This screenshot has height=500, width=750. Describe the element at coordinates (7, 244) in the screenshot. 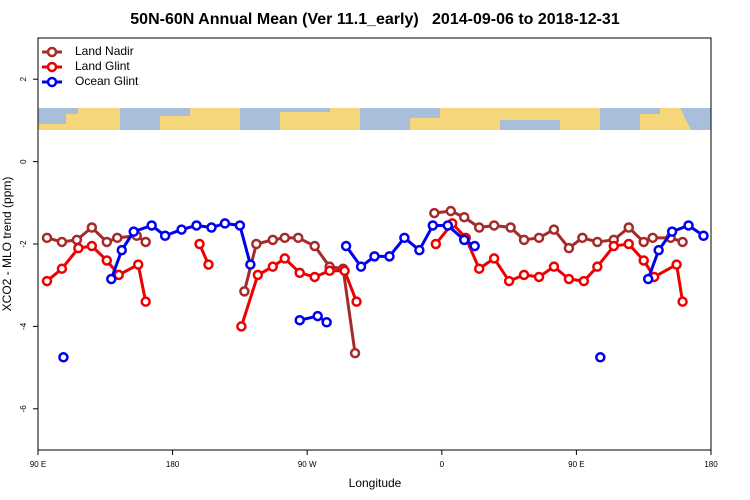

I see `y-axis-label: XCO2 - MLO trend (ppm)` at that location.